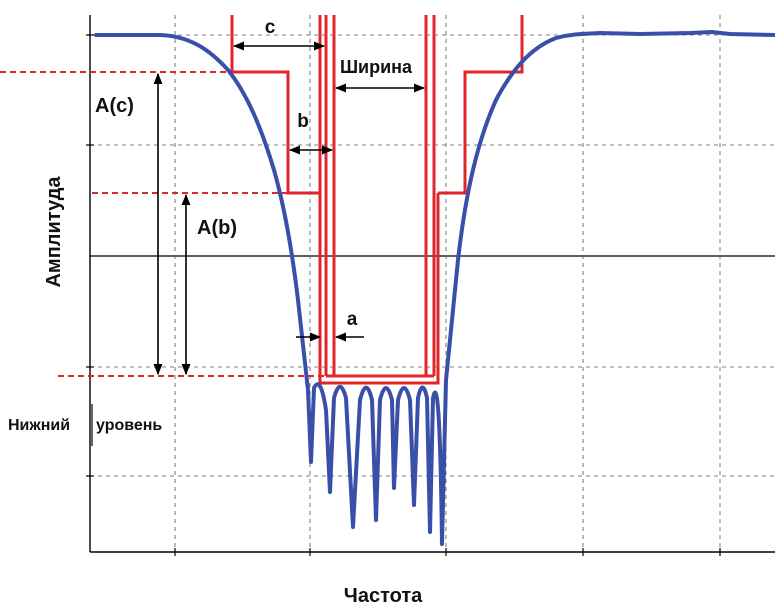 This screenshot has height=610, width=775. Describe the element at coordinates (217, 228) in the screenshot. I see `amp-b-label: A(b)` at that location.